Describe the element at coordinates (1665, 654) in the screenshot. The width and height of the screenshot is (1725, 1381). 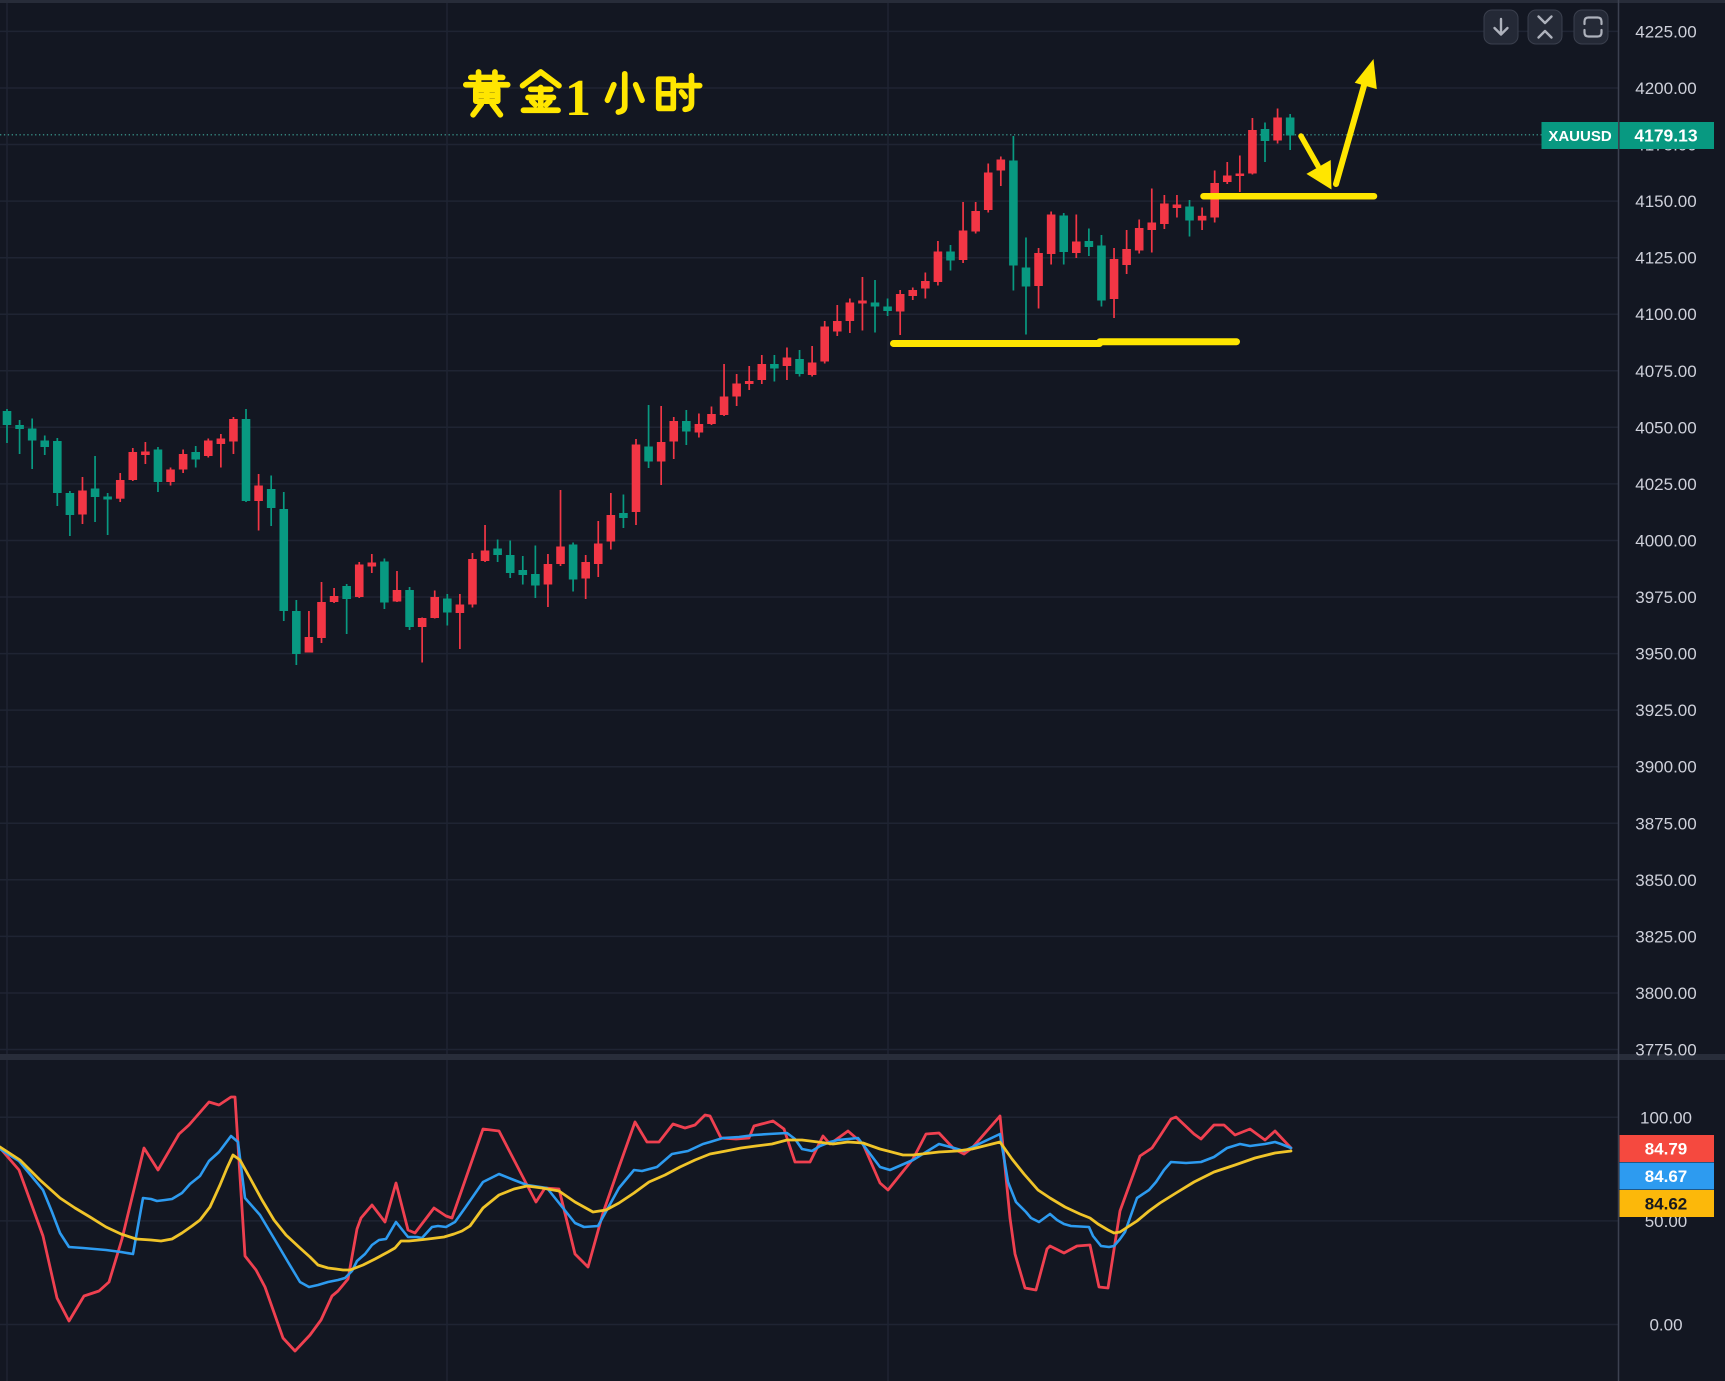
I see `svg-text: 3950.00` at that location.